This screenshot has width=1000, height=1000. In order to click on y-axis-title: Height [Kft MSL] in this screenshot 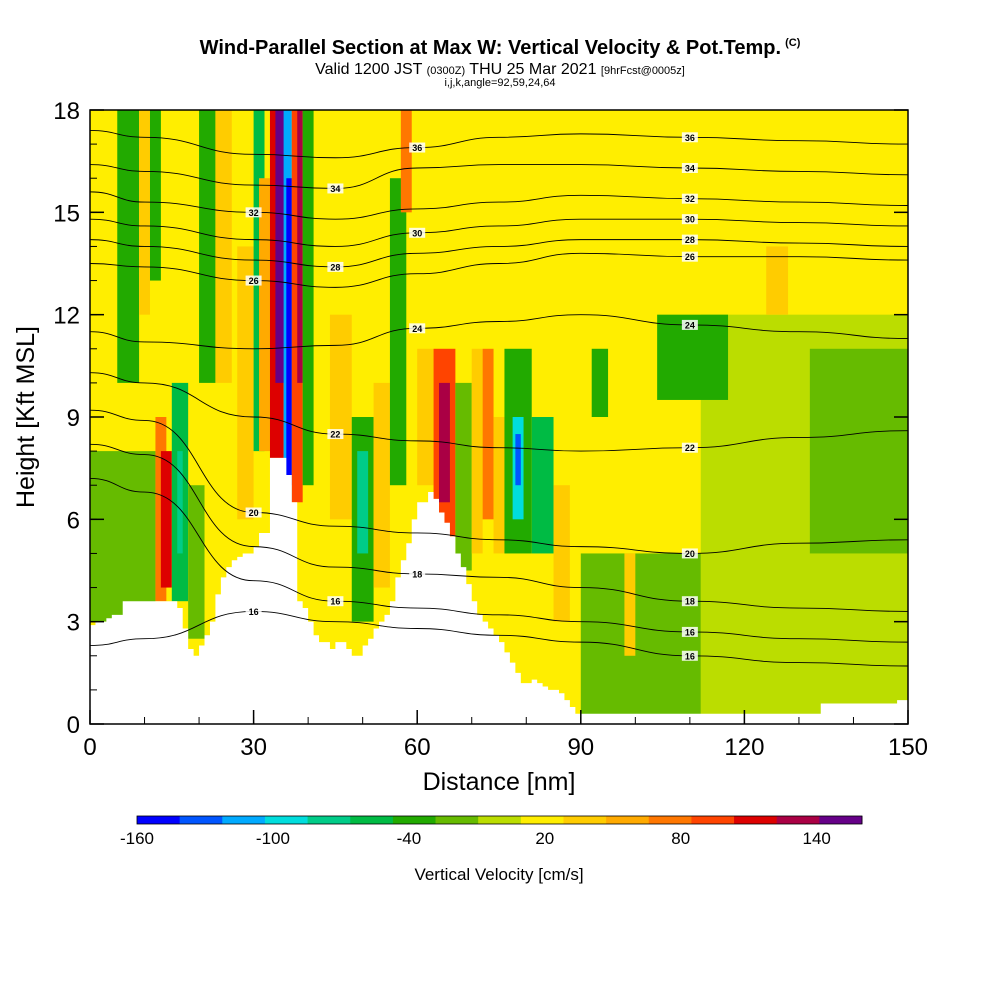, I will do `click(26, 417)`.